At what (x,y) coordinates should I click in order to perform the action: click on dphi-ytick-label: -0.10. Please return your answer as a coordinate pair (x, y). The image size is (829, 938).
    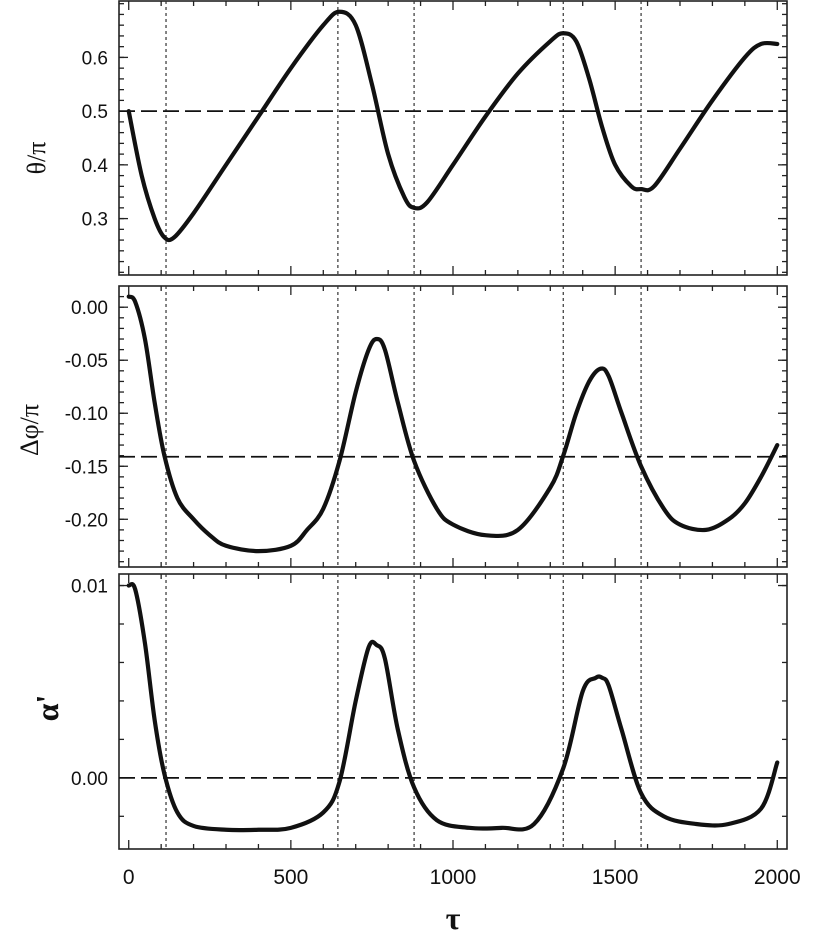
    Looking at the image, I should click on (86, 414).